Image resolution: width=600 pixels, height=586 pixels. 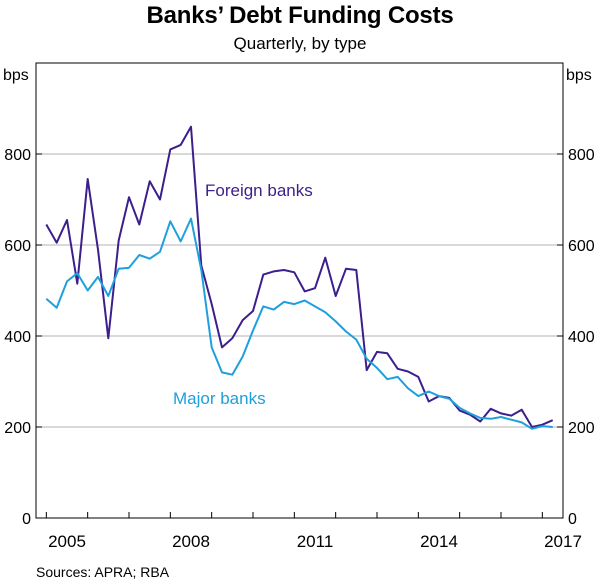 I want to click on y-axis-label-right: bps, so click(x=579, y=75).